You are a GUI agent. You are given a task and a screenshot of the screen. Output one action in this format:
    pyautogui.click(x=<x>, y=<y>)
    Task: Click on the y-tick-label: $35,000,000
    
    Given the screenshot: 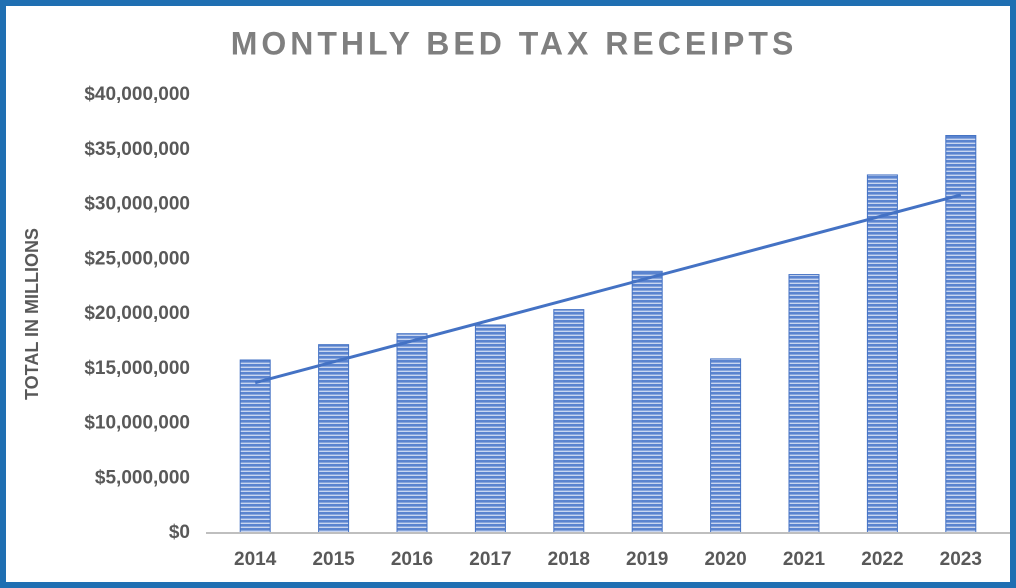 What is the action you would take?
    pyautogui.click(x=137, y=149)
    